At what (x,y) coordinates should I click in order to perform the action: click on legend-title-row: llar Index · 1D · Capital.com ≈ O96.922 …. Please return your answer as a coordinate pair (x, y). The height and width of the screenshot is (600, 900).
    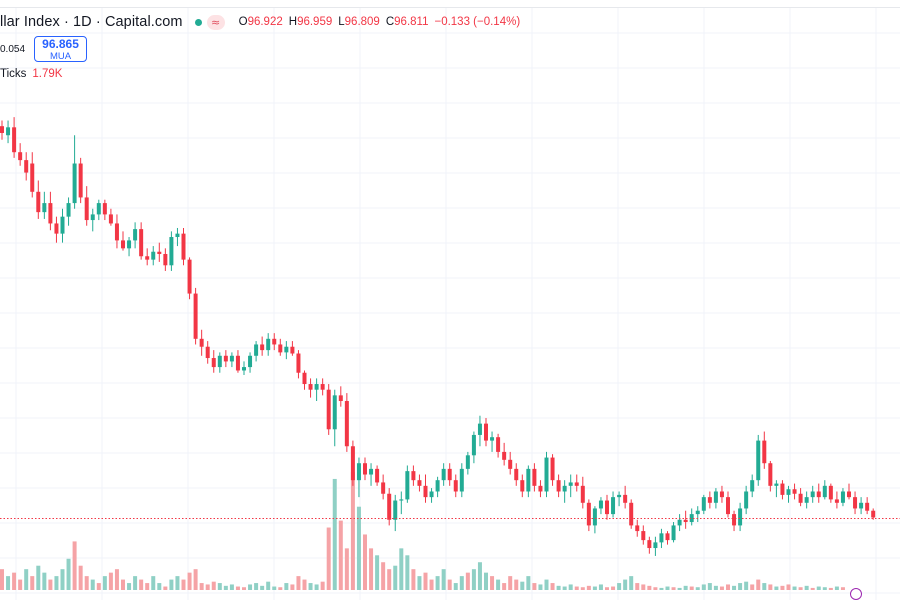
    Looking at the image, I should click on (260, 22).